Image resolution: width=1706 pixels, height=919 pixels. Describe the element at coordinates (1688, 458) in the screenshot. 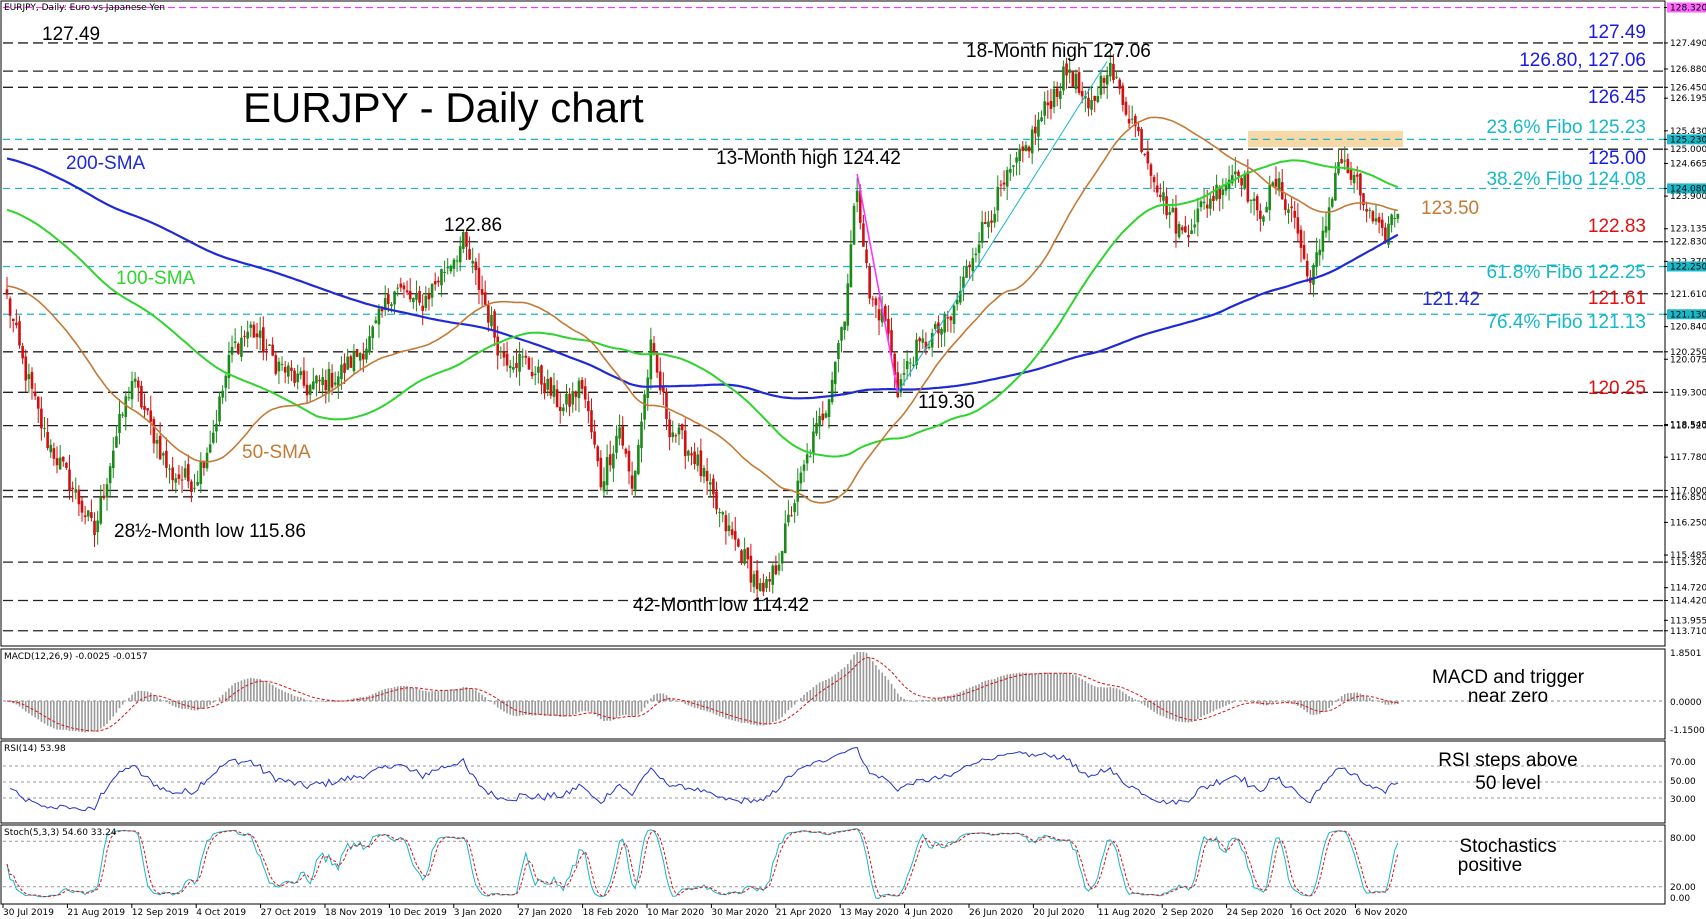

I see `axis-label-23: 117.780` at that location.